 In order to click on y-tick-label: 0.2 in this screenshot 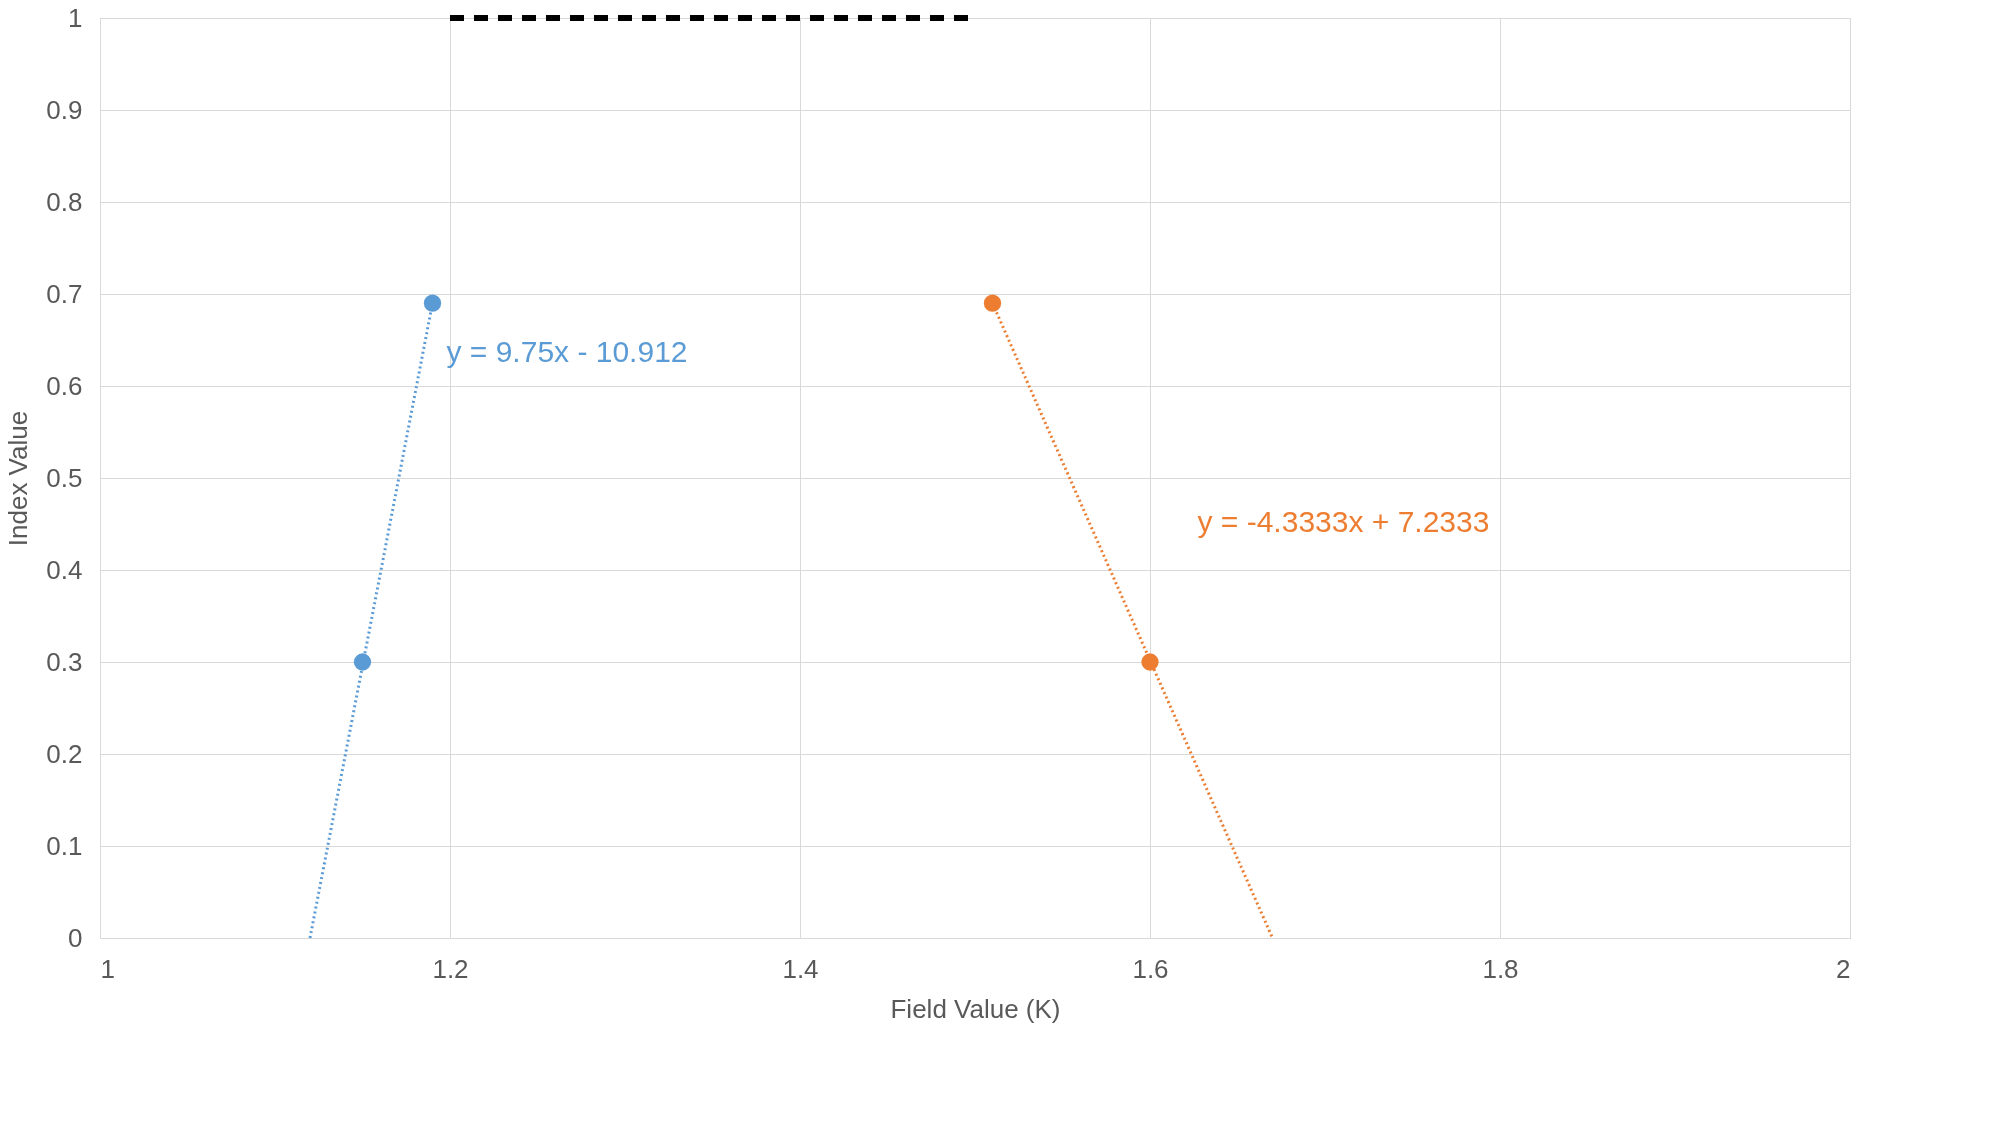, I will do `click(64, 753)`.